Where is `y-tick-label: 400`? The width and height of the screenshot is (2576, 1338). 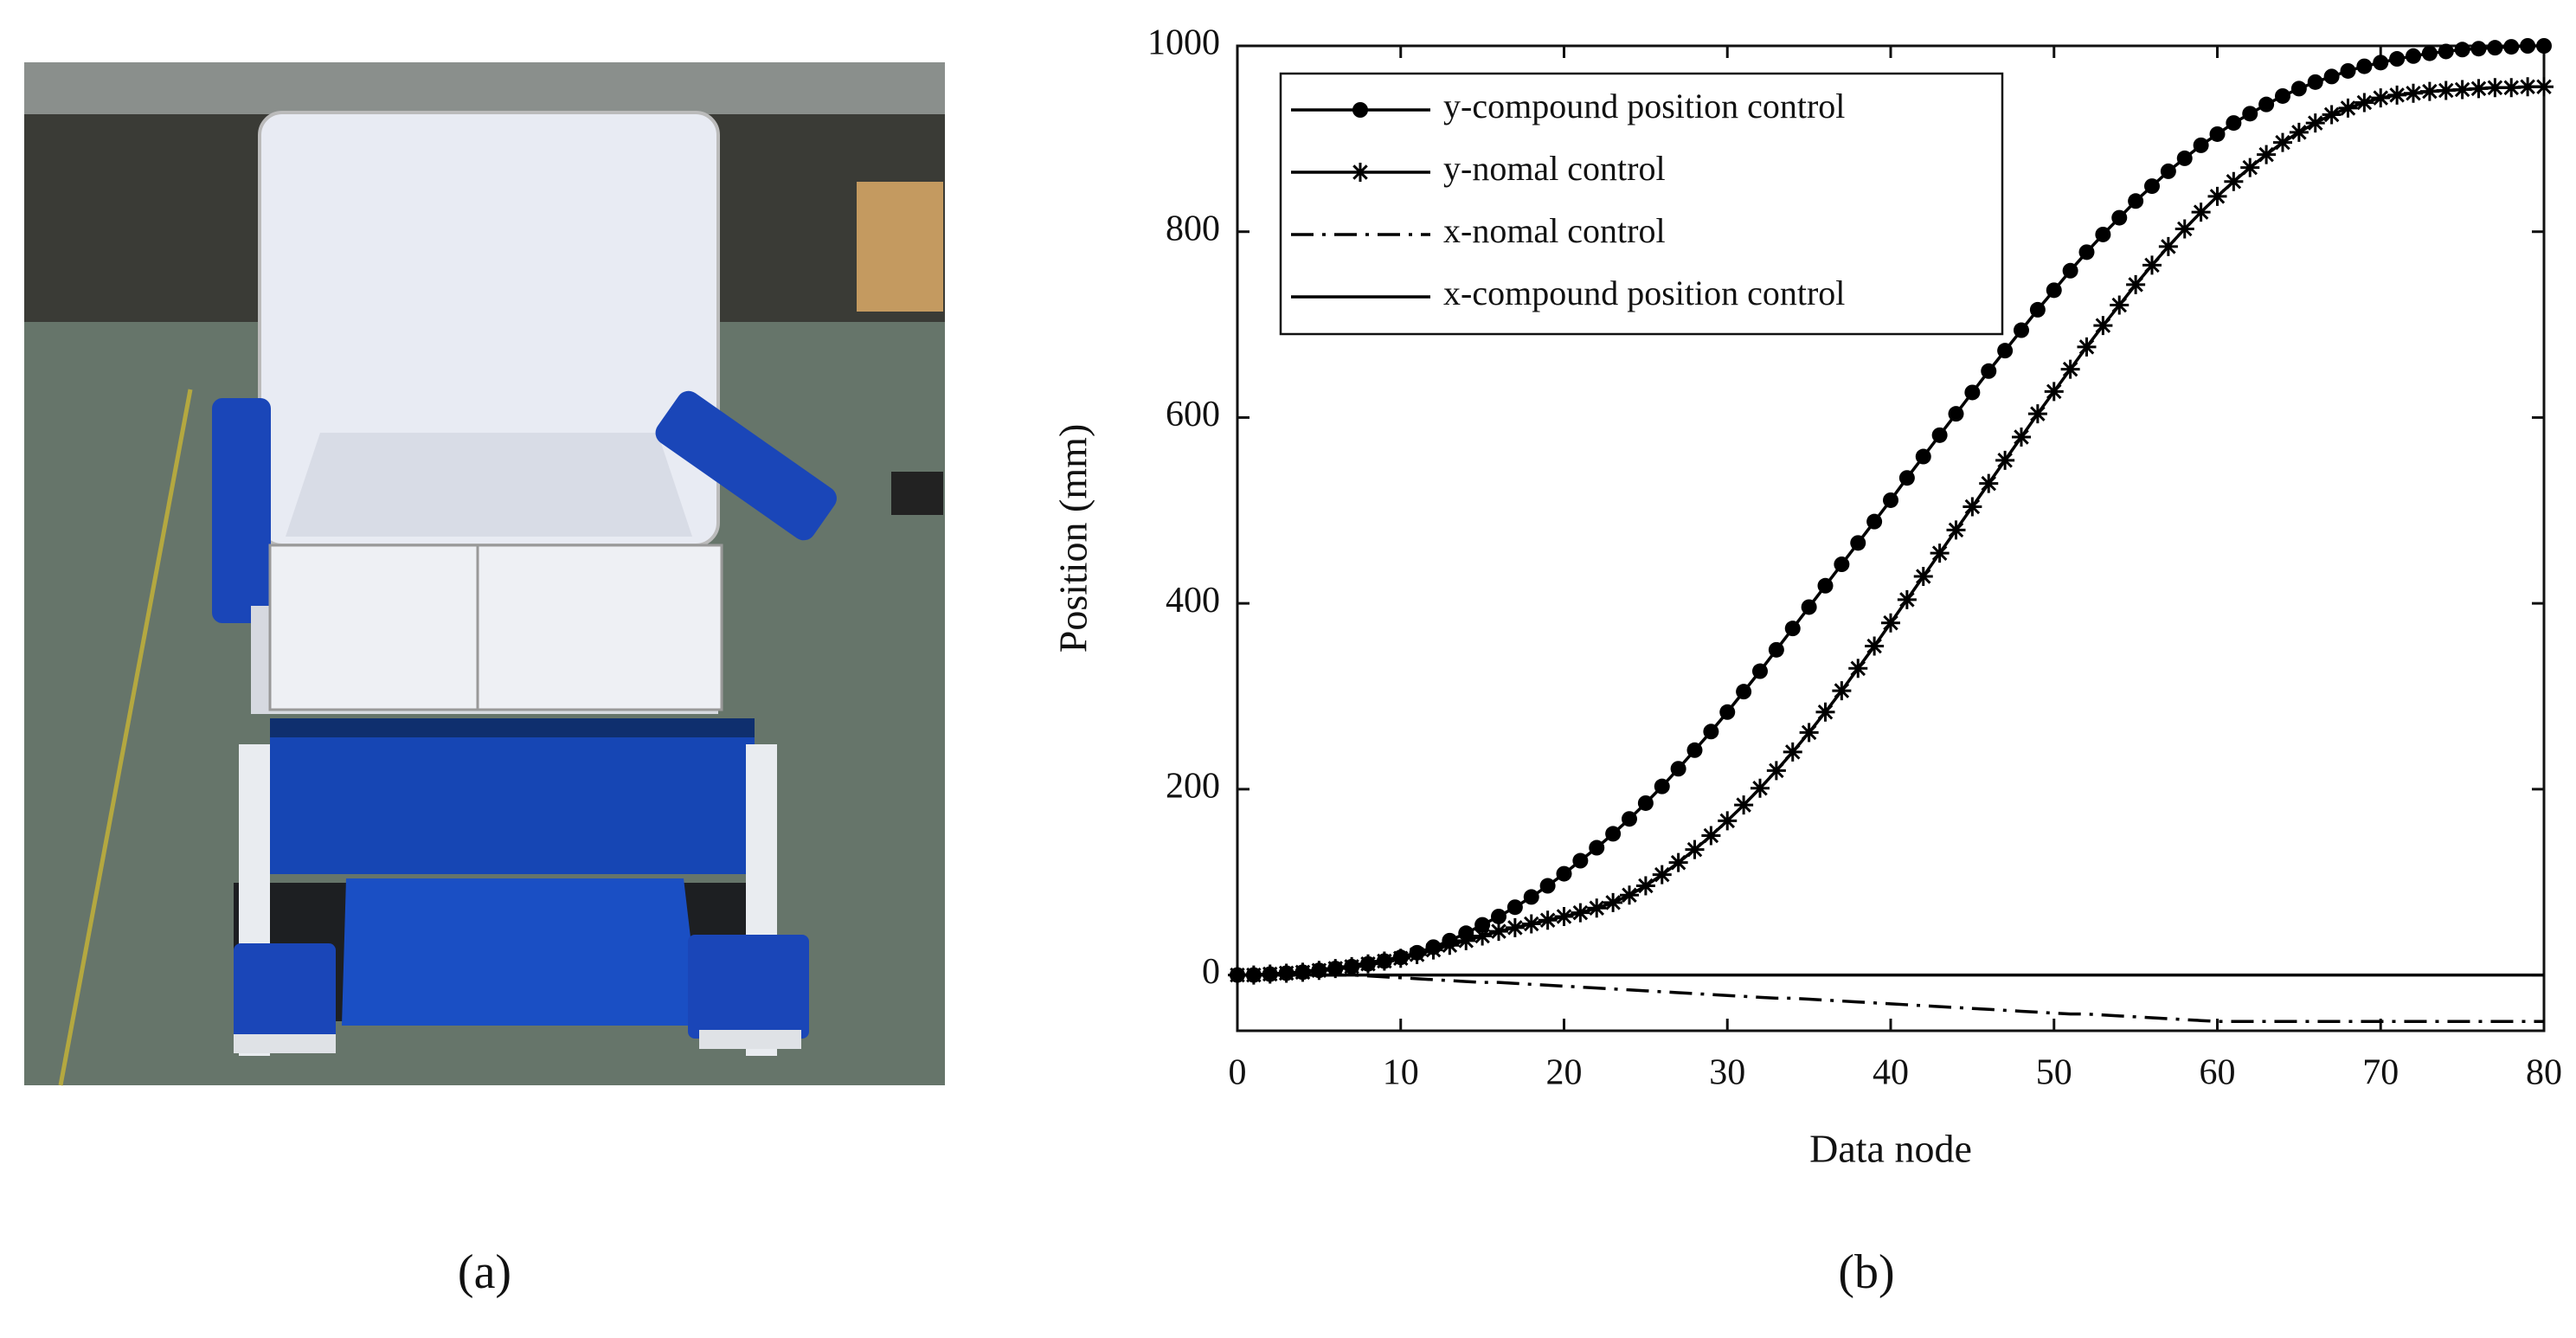 y-tick-label: 400 is located at coordinates (1193, 601).